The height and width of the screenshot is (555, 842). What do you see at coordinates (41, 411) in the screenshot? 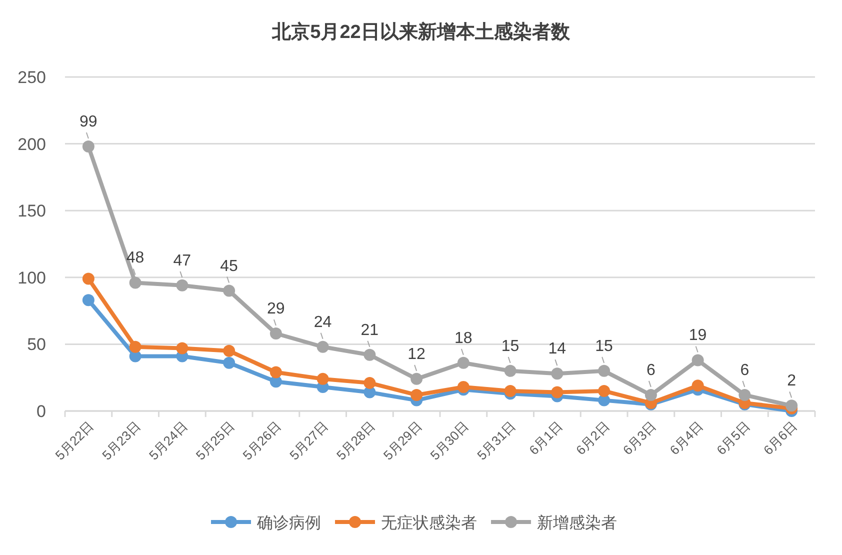
I see `y-tick-label: 0` at bounding box center [41, 411].